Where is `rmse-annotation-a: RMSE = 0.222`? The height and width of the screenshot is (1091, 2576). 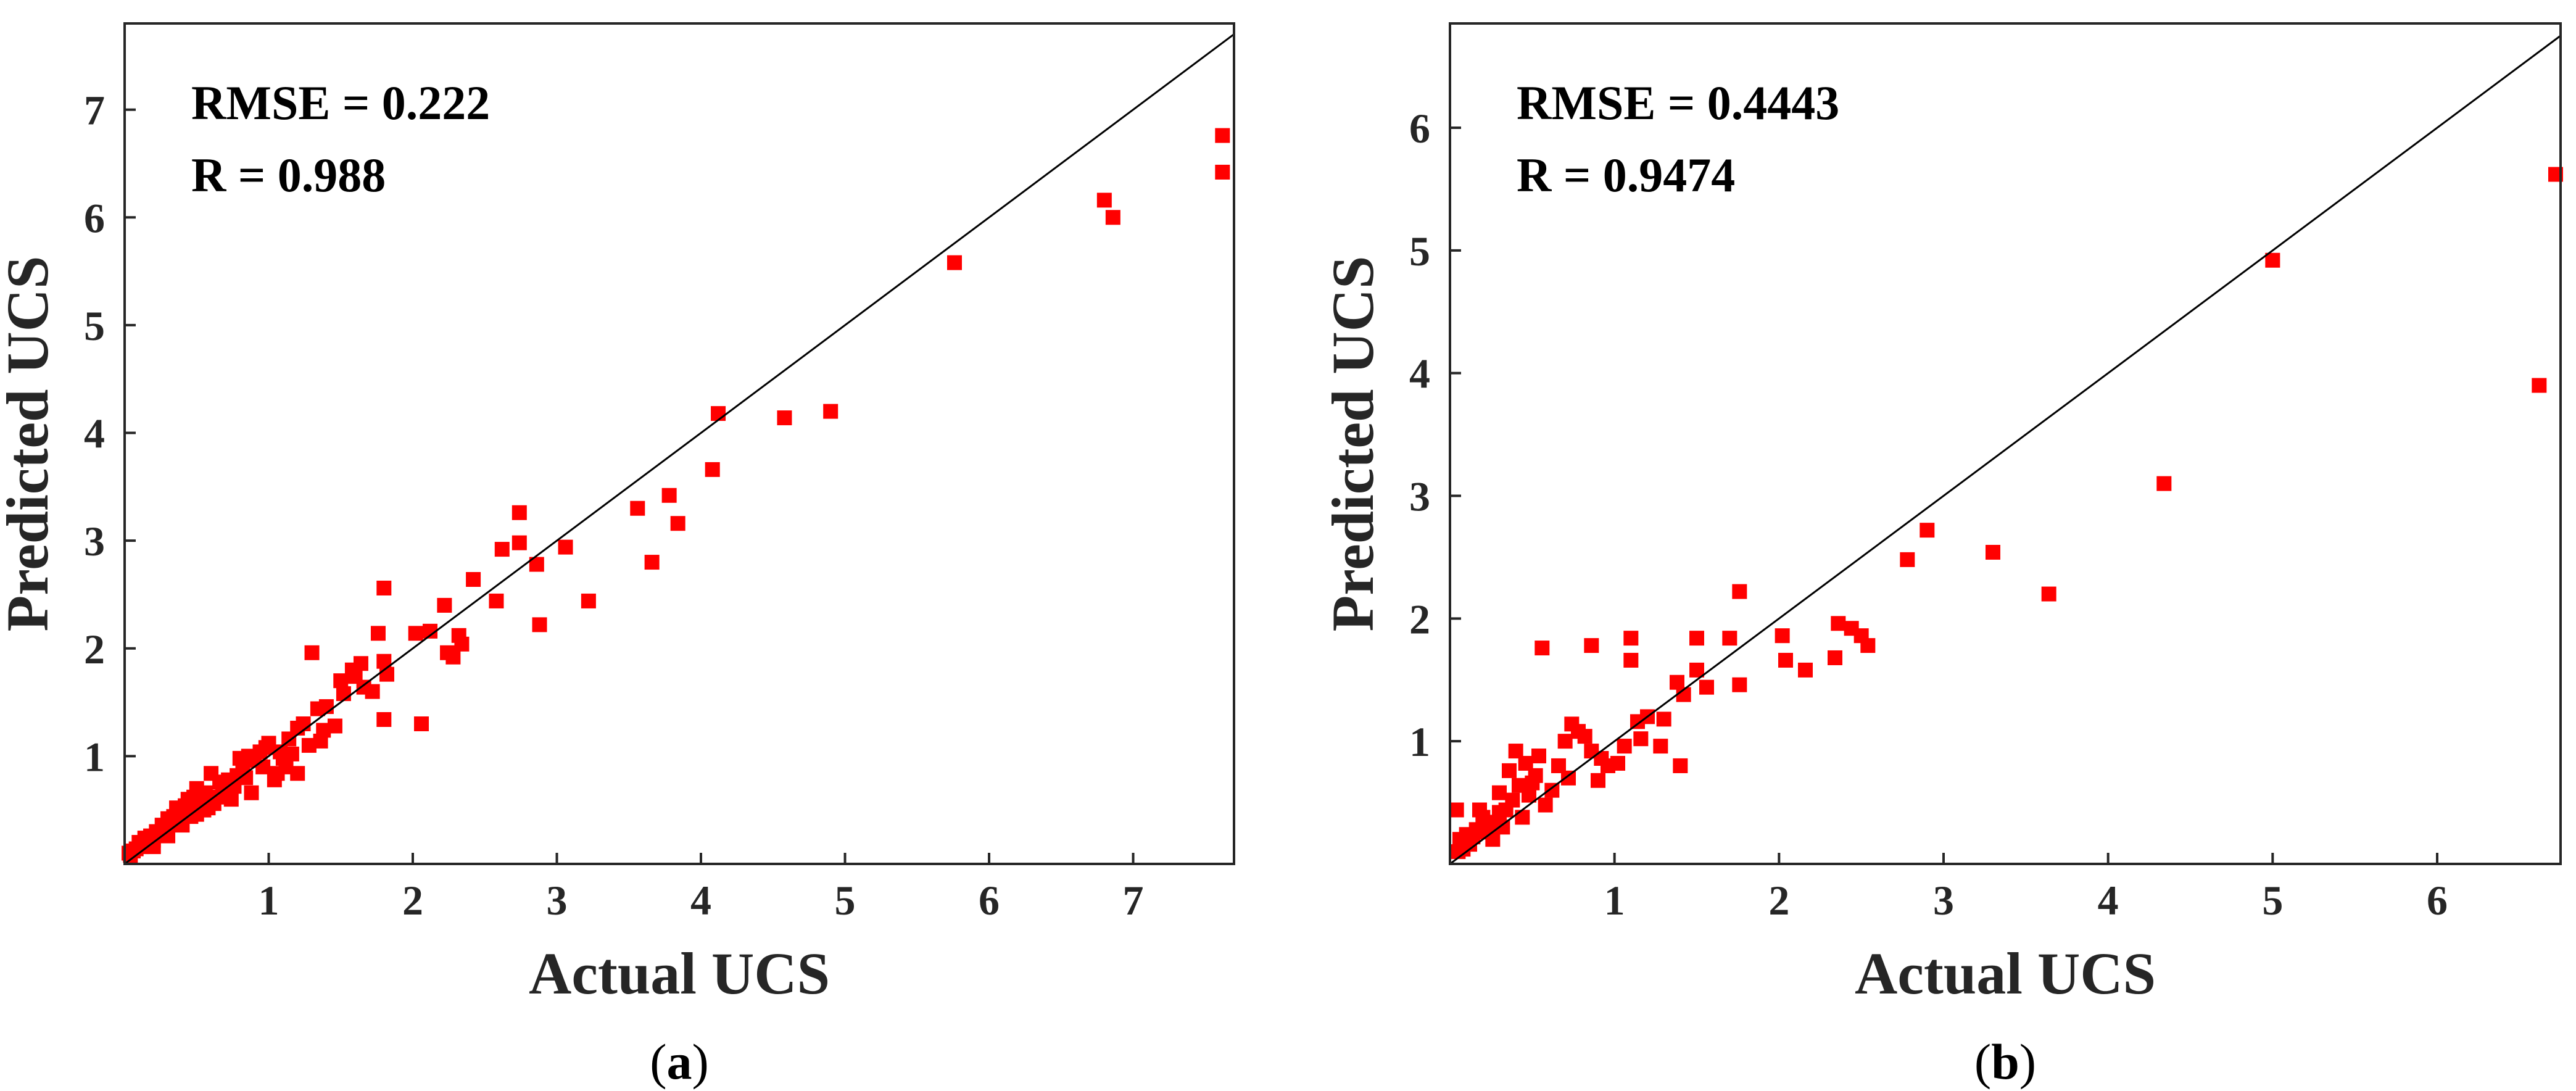
rmse-annotation-a: RMSE = 0.222 is located at coordinates (340, 103).